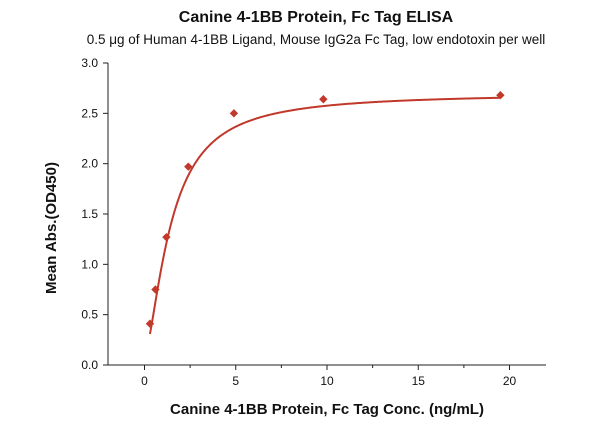 This screenshot has height=428, width=599. What do you see at coordinates (89, 164) in the screenshot?
I see `y-tick-label: 2.0` at bounding box center [89, 164].